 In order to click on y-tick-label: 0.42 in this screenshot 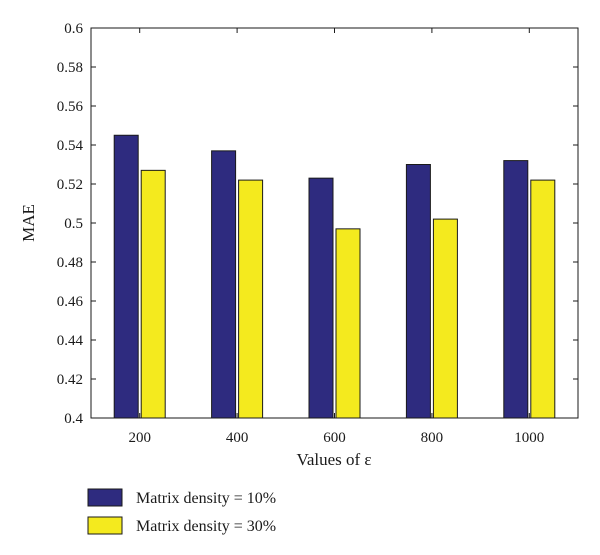, I will do `click(70, 380)`.